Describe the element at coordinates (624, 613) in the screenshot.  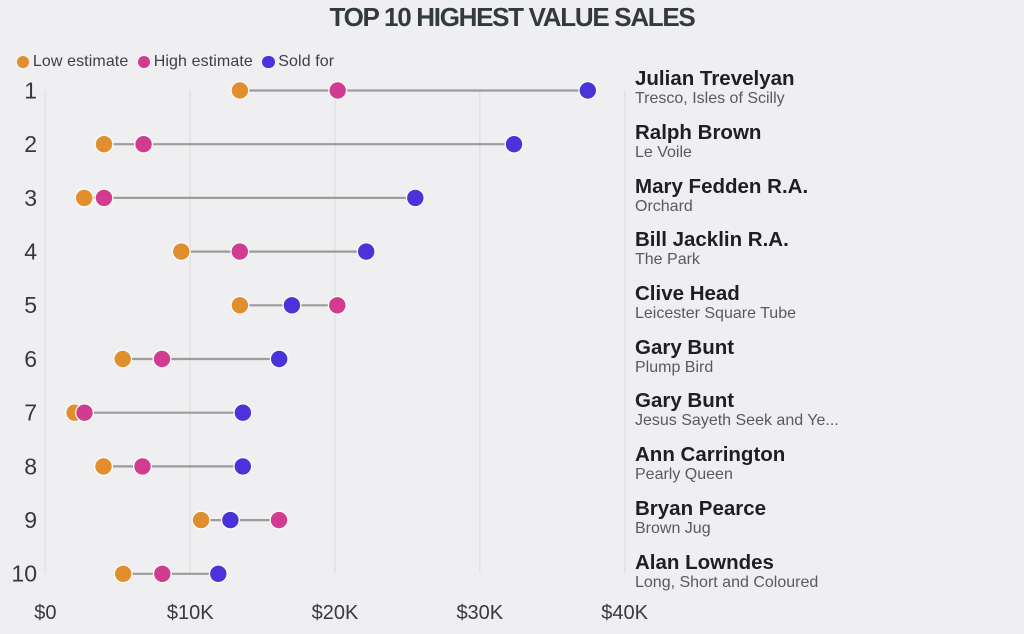
I see `svg-text: $40K` at that location.